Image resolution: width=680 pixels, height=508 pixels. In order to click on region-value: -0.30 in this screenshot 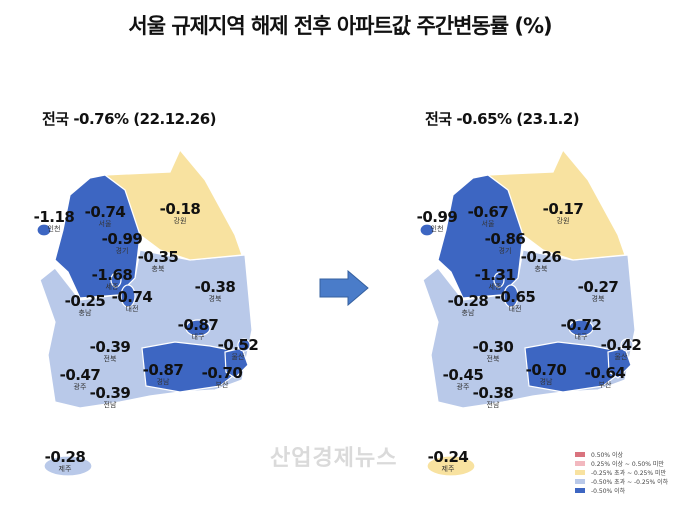, I will do `click(493, 347)`.